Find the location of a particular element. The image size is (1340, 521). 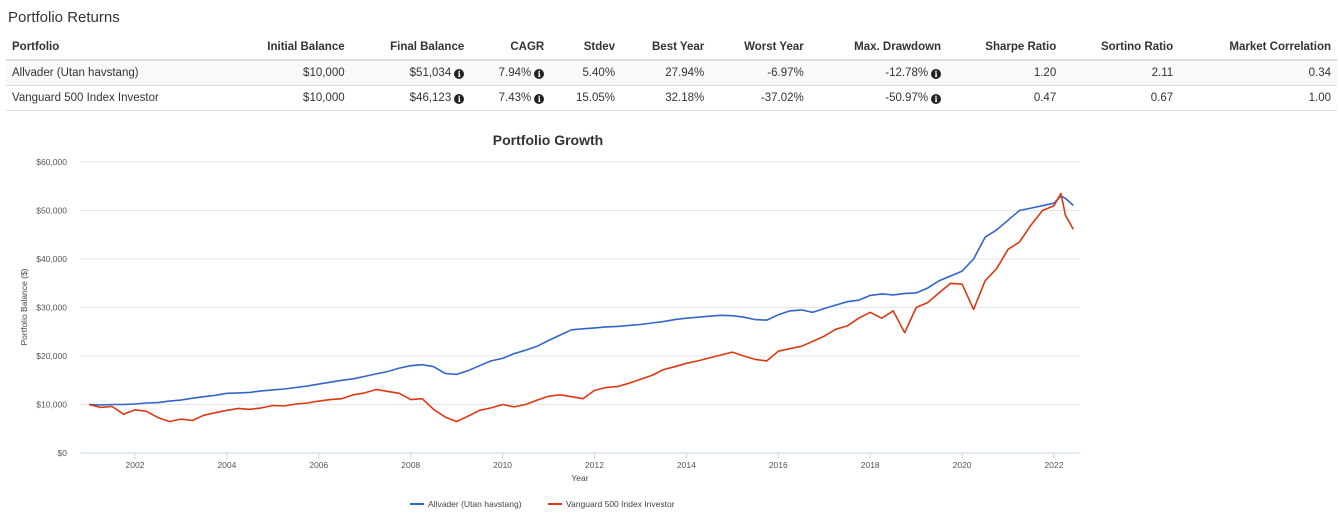

header-initial-balance: Initial Balance is located at coordinates (288, 48).